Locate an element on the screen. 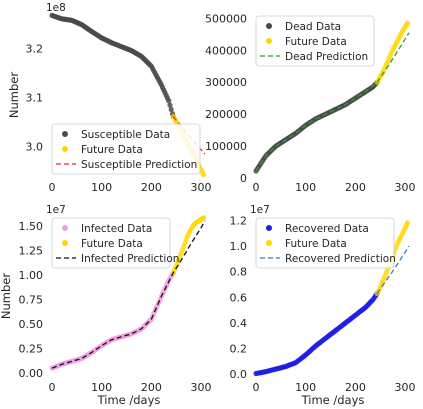 This screenshot has width=423, height=409. legend-label: Susceptible Prediction is located at coordinates (139, 165).